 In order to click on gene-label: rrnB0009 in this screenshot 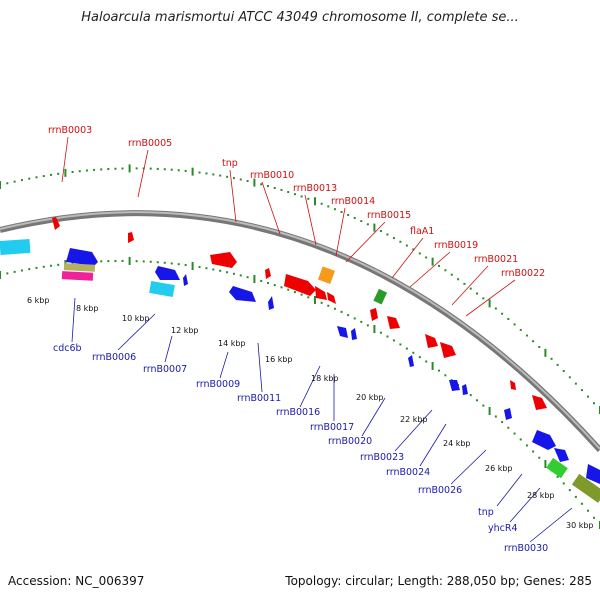, I will do `click(218, 384)`.